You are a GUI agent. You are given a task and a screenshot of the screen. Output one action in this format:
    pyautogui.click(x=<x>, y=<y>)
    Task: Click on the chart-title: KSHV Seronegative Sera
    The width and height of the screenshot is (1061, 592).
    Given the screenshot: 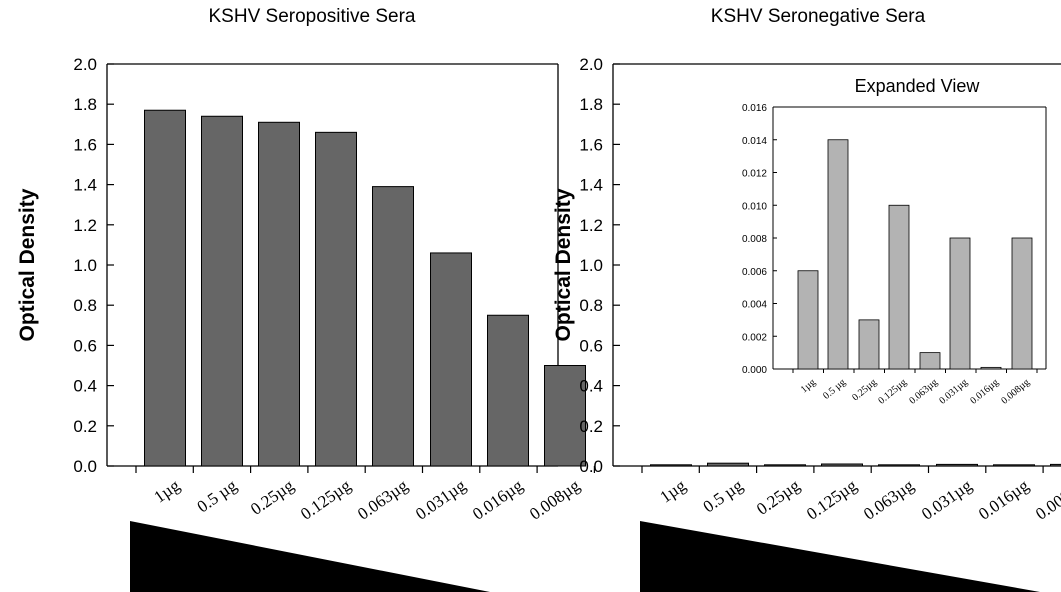 What is the action you would take?
    pyautogui.click(x=818, y=16)
    